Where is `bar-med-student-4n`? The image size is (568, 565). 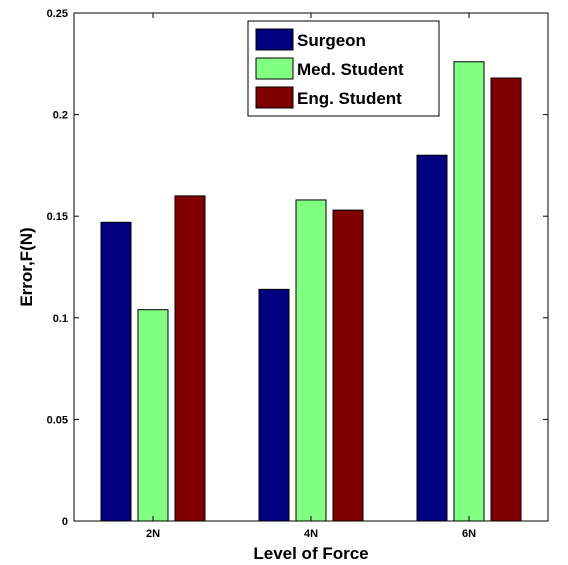
bar-med-student-4n is located at coordinates (311, 360).